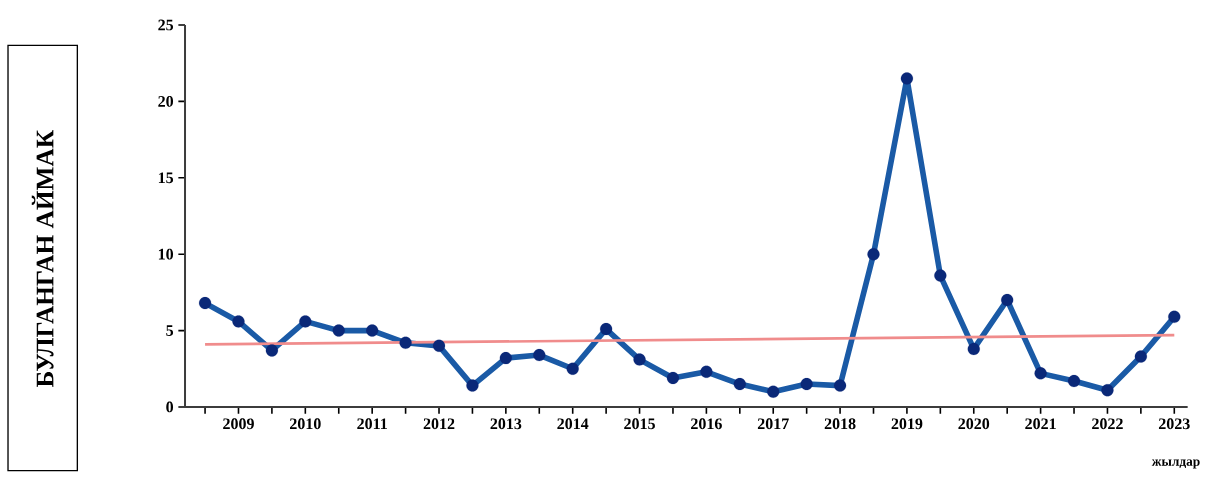 This screenshot has height=488, width=1211. What do you see at coordinates (238, 424) in the screenshot?
I see `x-tick-label: 2009` at bounding box center [238, 424].